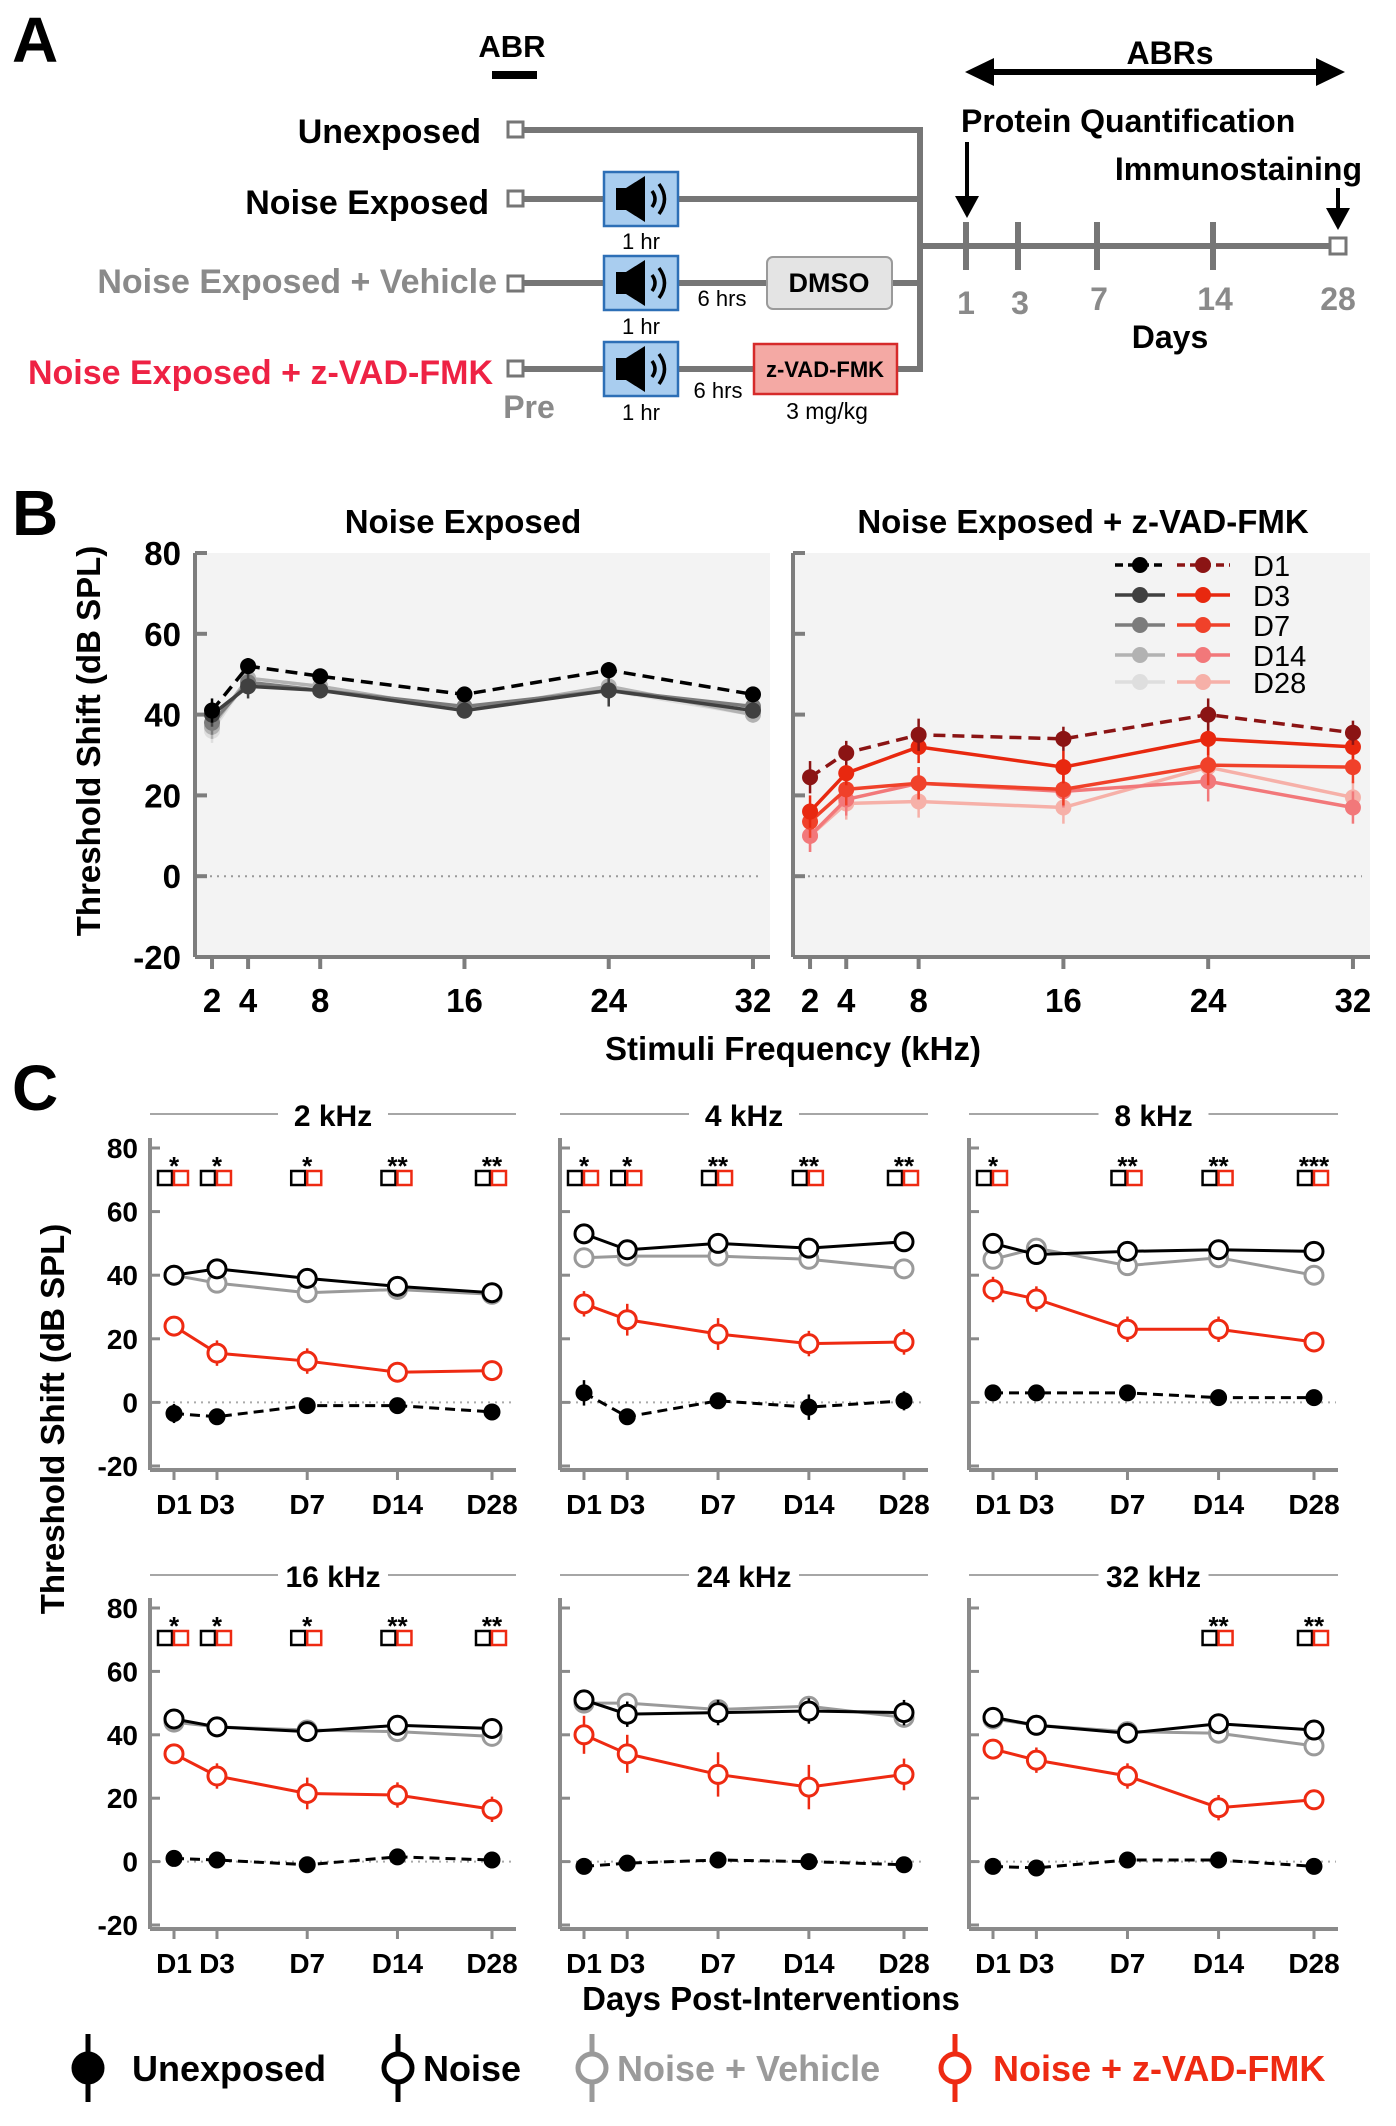 The height and width of the screenshot is (2126, 1396). I want to click on series-noise-z-vad-fmk, so click(1153, 1779).